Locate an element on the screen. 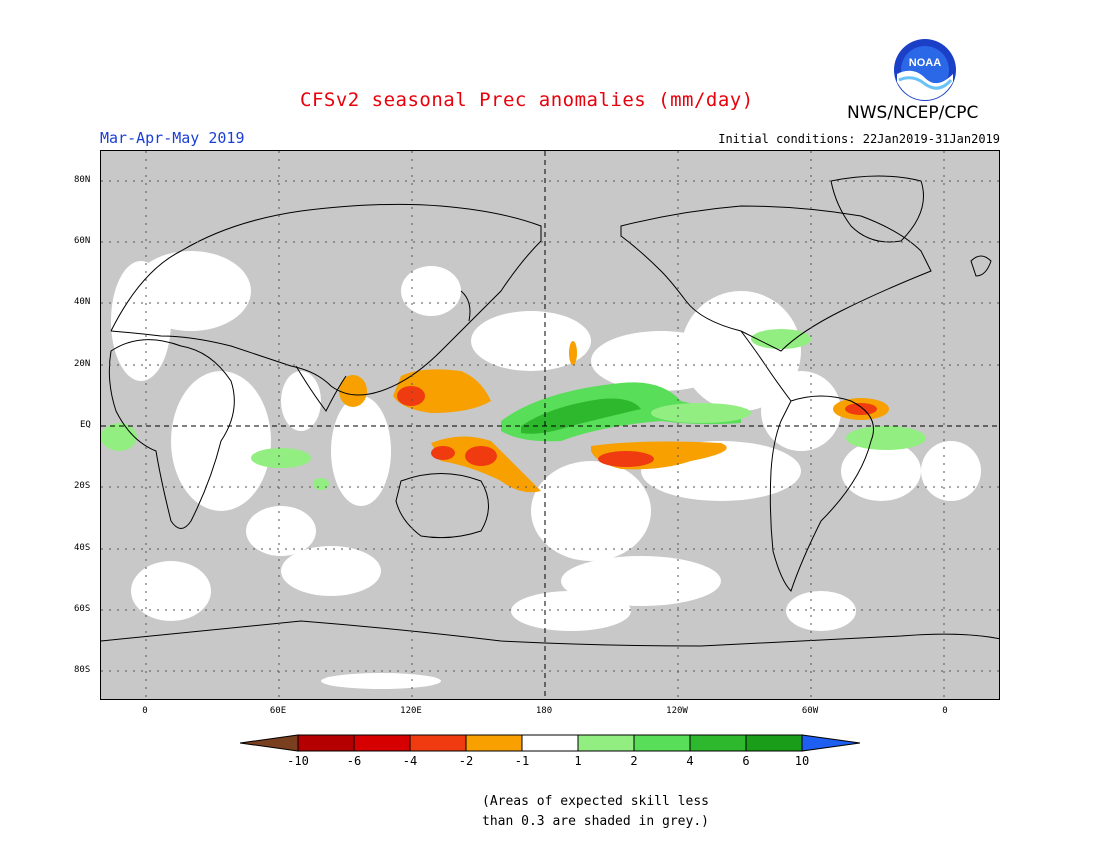  australia-west-wet is located at coordinates (321, 484).